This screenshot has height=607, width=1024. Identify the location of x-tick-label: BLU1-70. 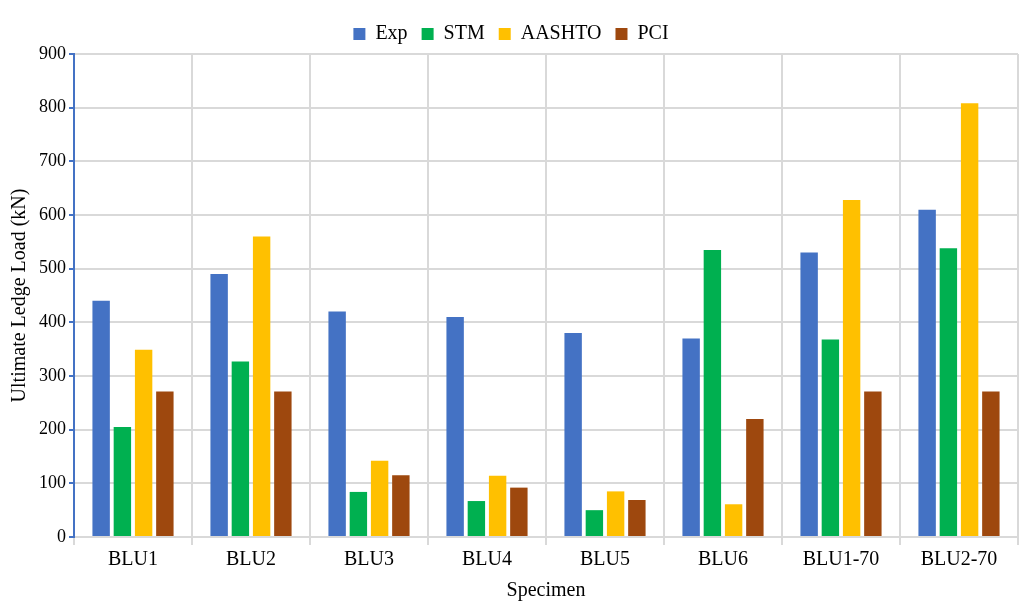
(841, 558).